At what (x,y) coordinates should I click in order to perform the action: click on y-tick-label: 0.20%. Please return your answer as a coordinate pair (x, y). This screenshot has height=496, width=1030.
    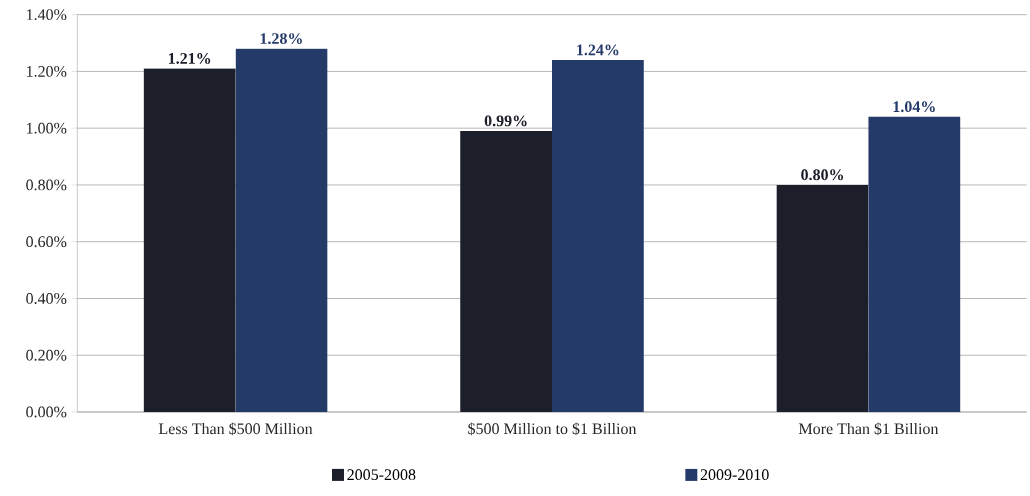
    Looking at the image, I should click on (46, 355).